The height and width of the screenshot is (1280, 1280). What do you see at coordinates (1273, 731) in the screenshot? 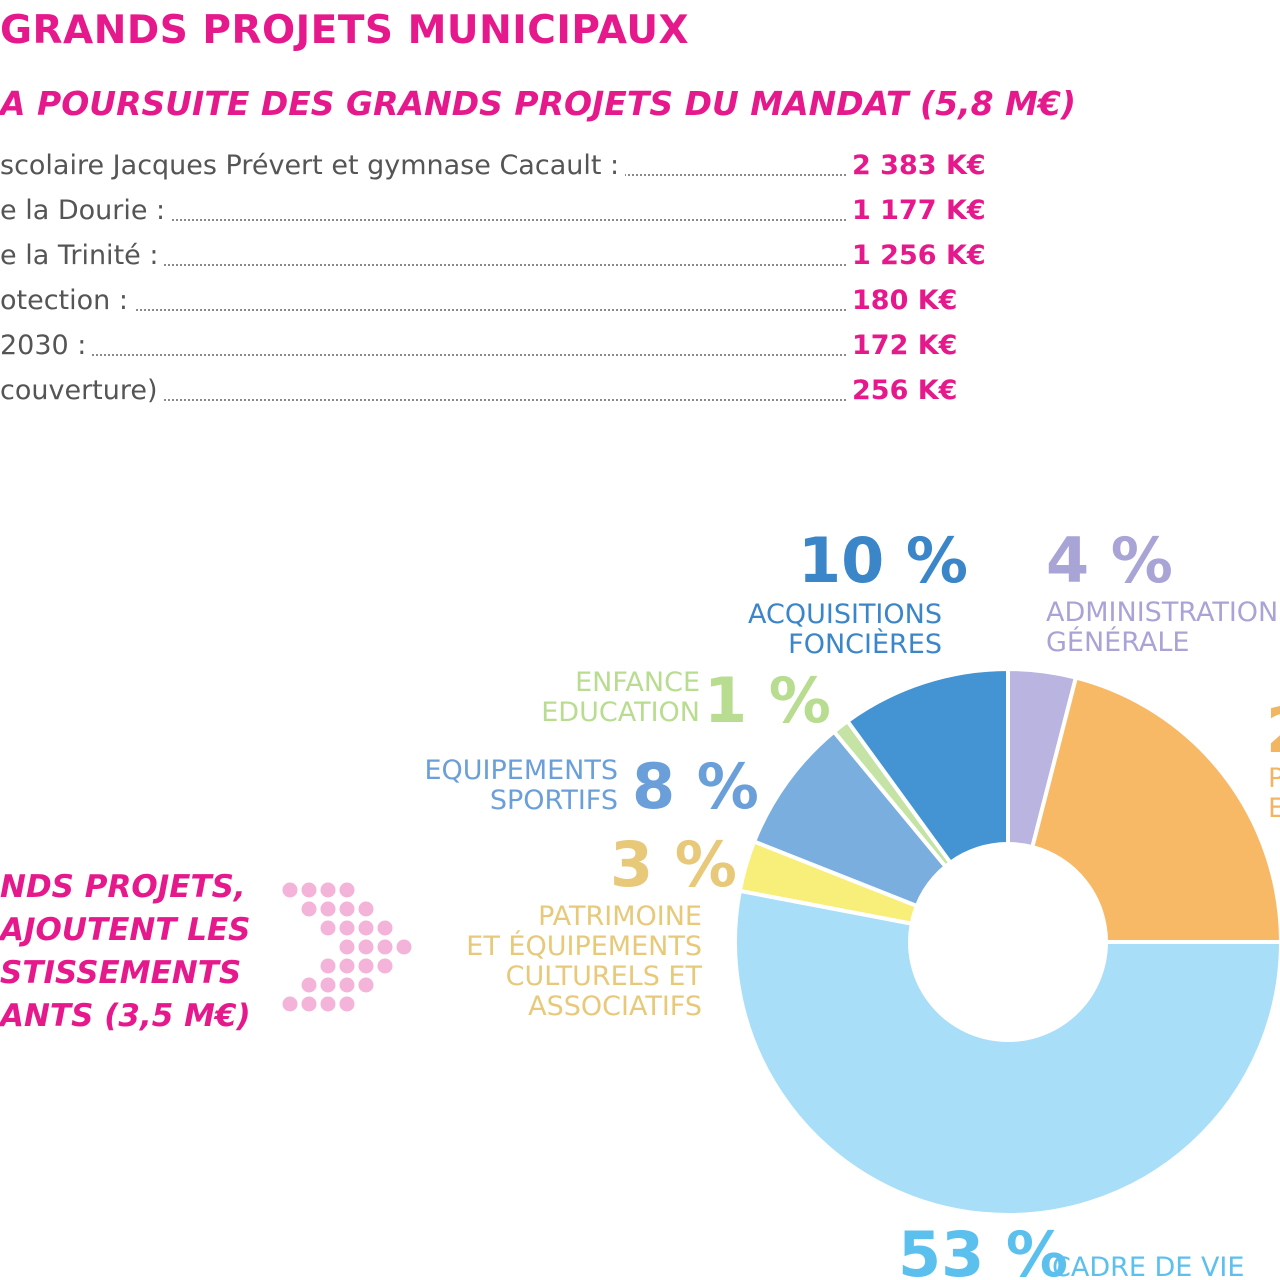
I see `pct-orange-slice: 2` at bounding box center [1273, 731].